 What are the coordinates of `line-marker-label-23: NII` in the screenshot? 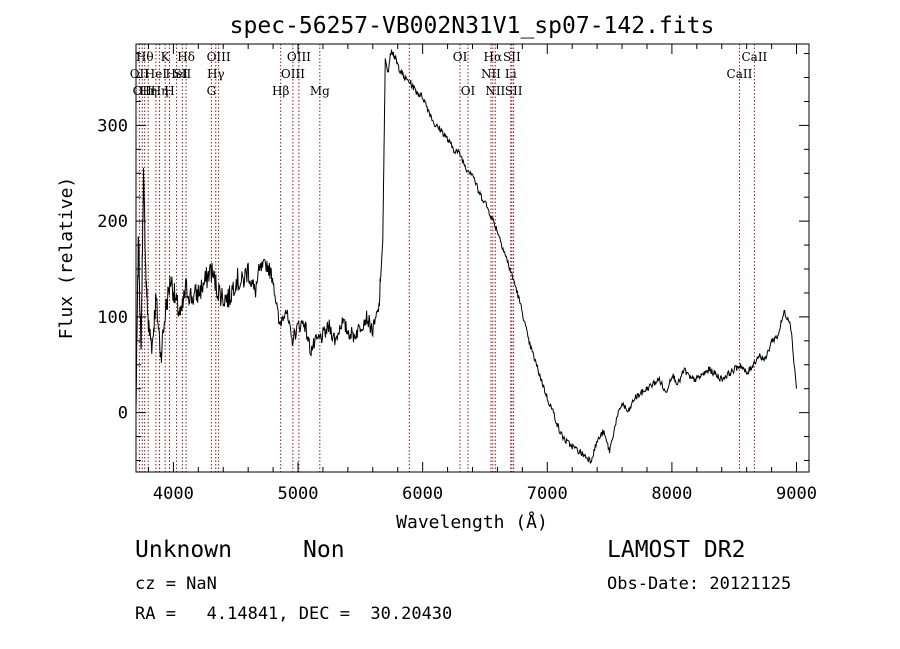 It's located at (495, 91).